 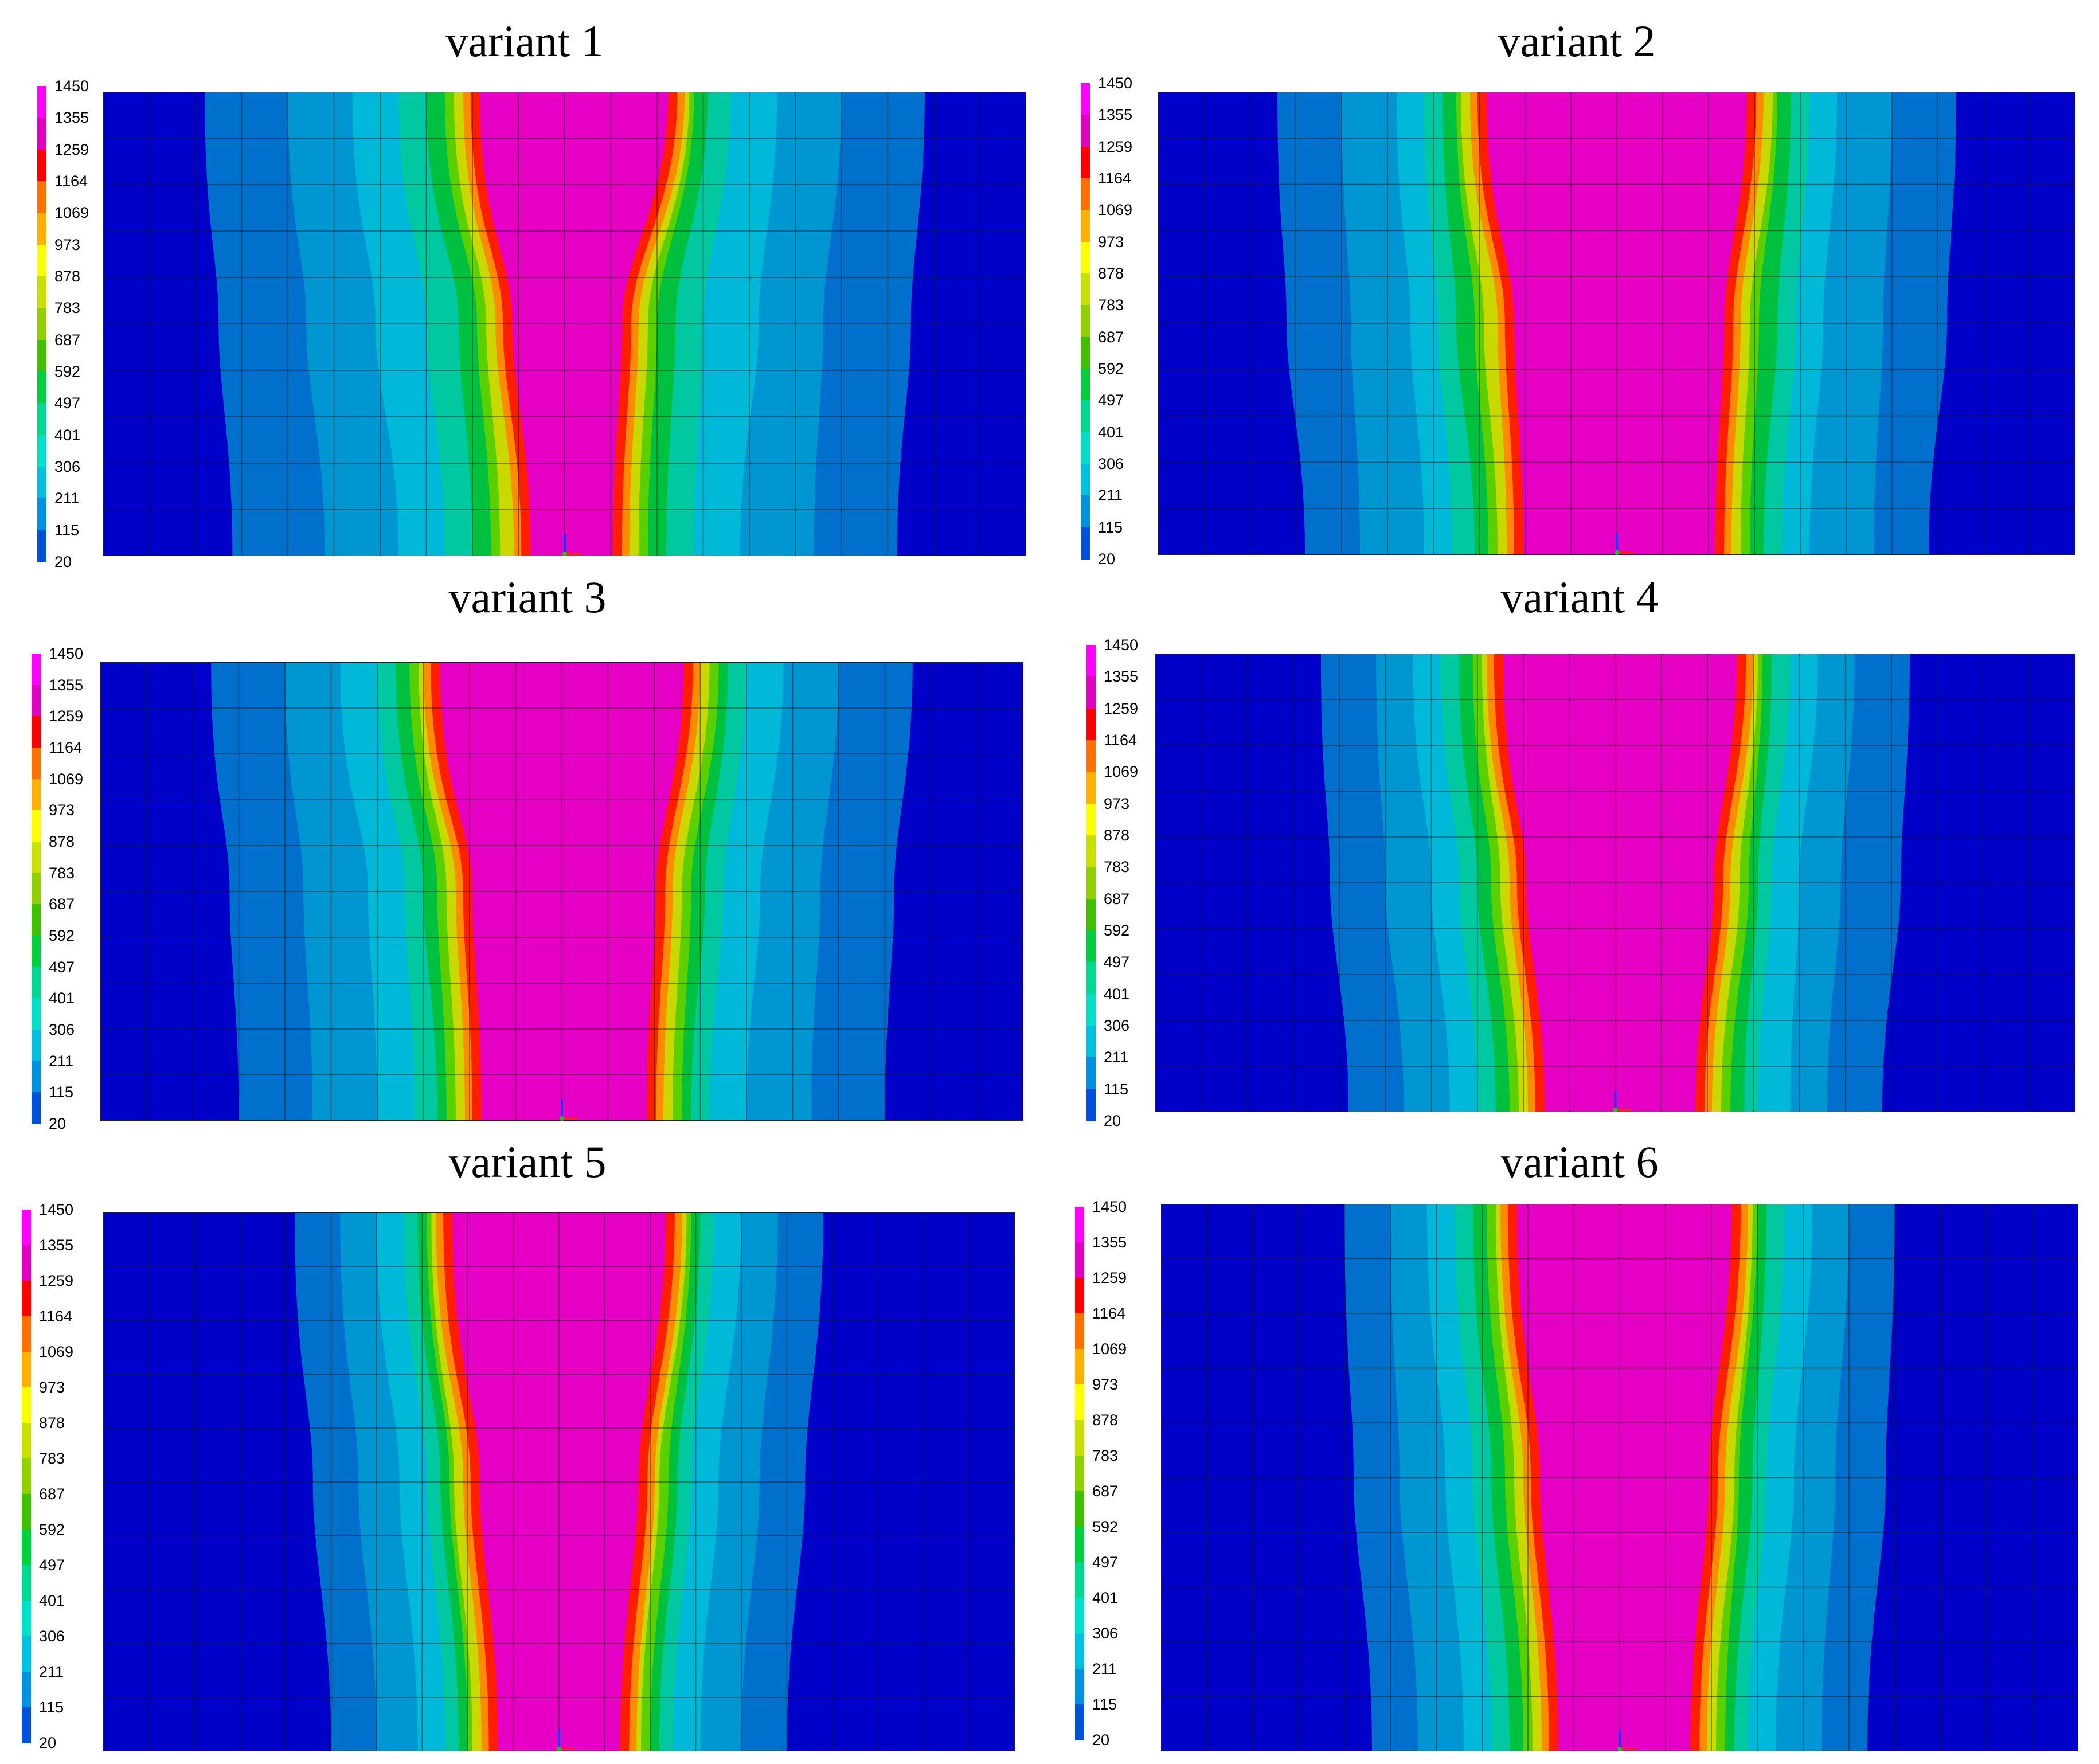 I want to click on legend-label: 878, so click(x=67, y=277).